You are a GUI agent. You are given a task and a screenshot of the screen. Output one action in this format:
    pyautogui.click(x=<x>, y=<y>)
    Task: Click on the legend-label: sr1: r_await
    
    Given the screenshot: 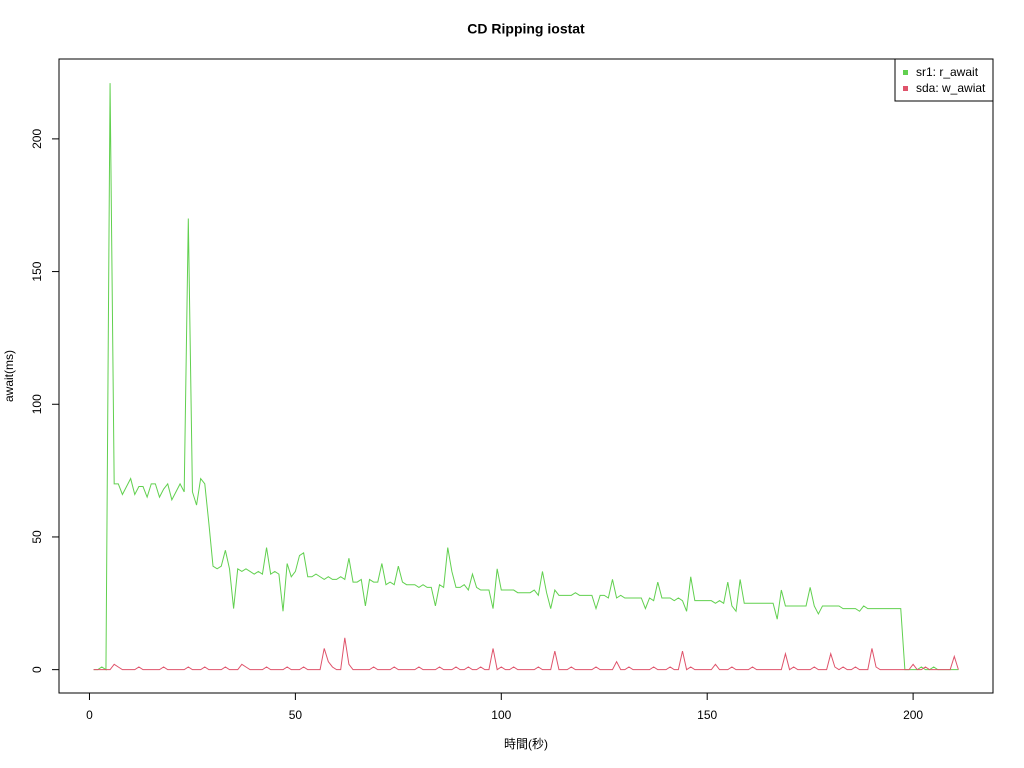 What is the action you would take?
    pyautogui.click(x=947, y=72)
    